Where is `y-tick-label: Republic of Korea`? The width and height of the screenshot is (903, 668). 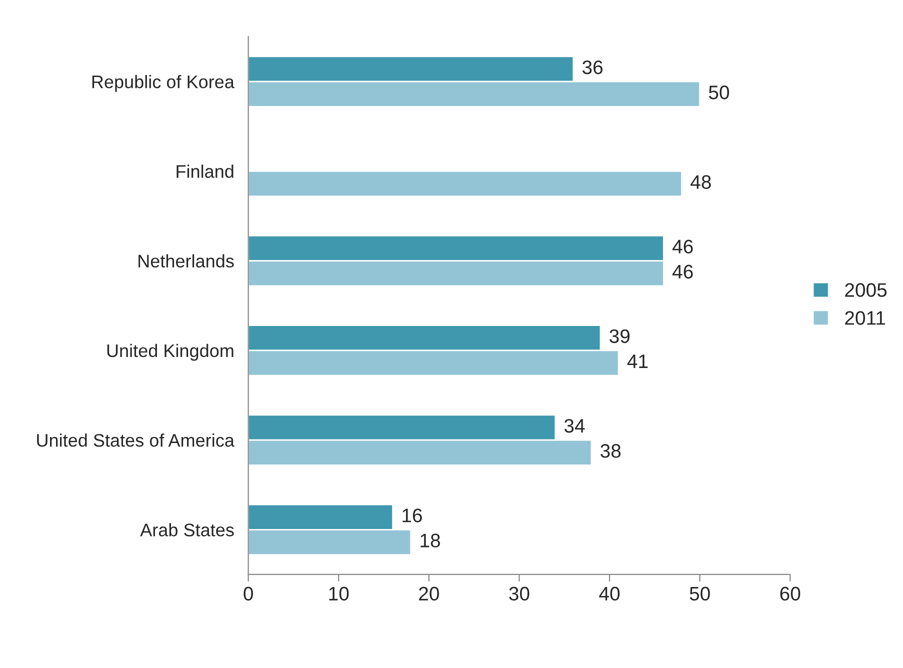
y-tick-label: Republic of Korea is located at coordinates (163, 83).